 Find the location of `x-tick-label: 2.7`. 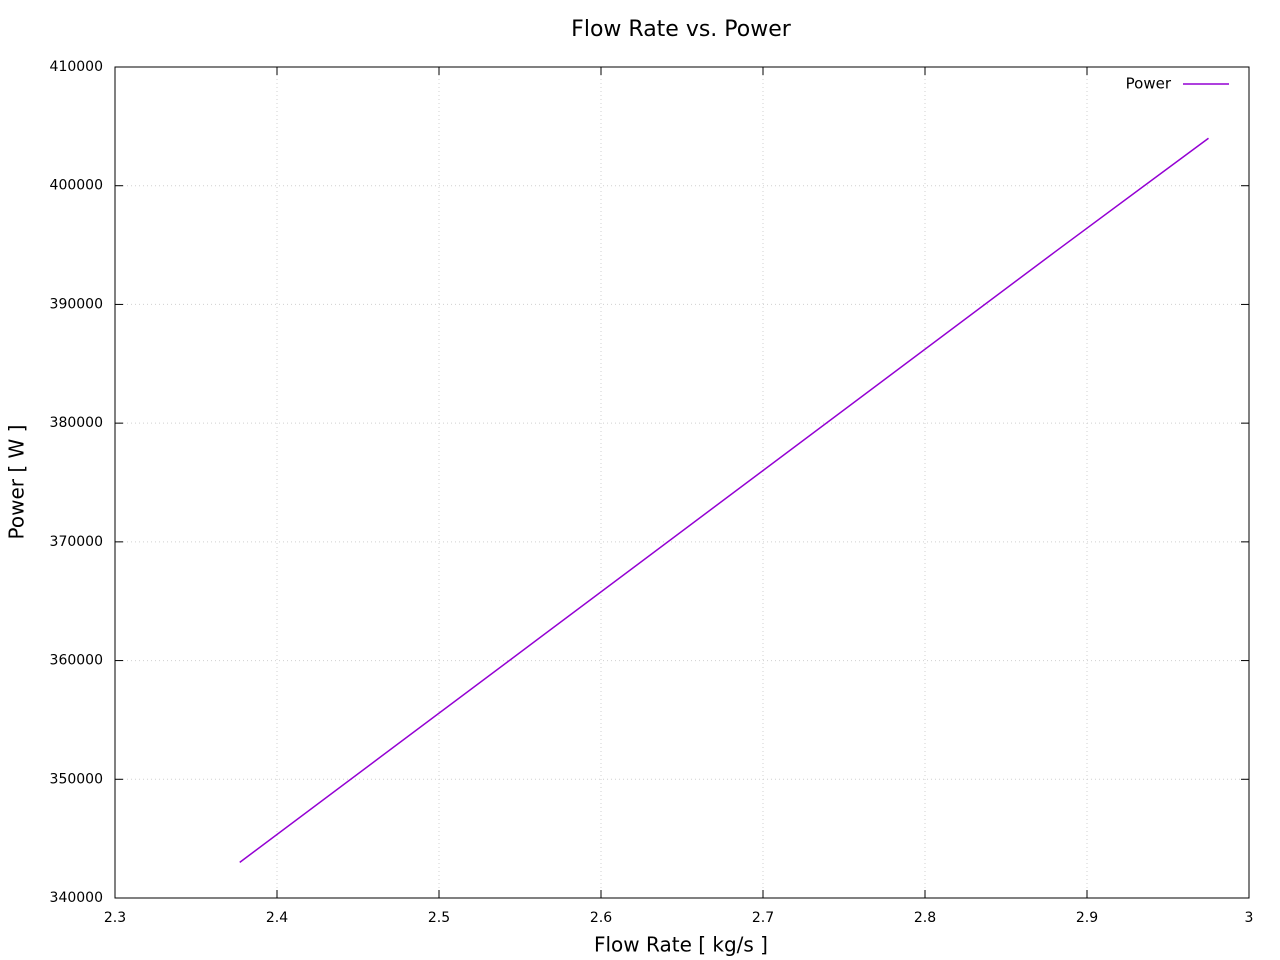

x-tick-label: 2.7 is located at coordinates (763, 918).